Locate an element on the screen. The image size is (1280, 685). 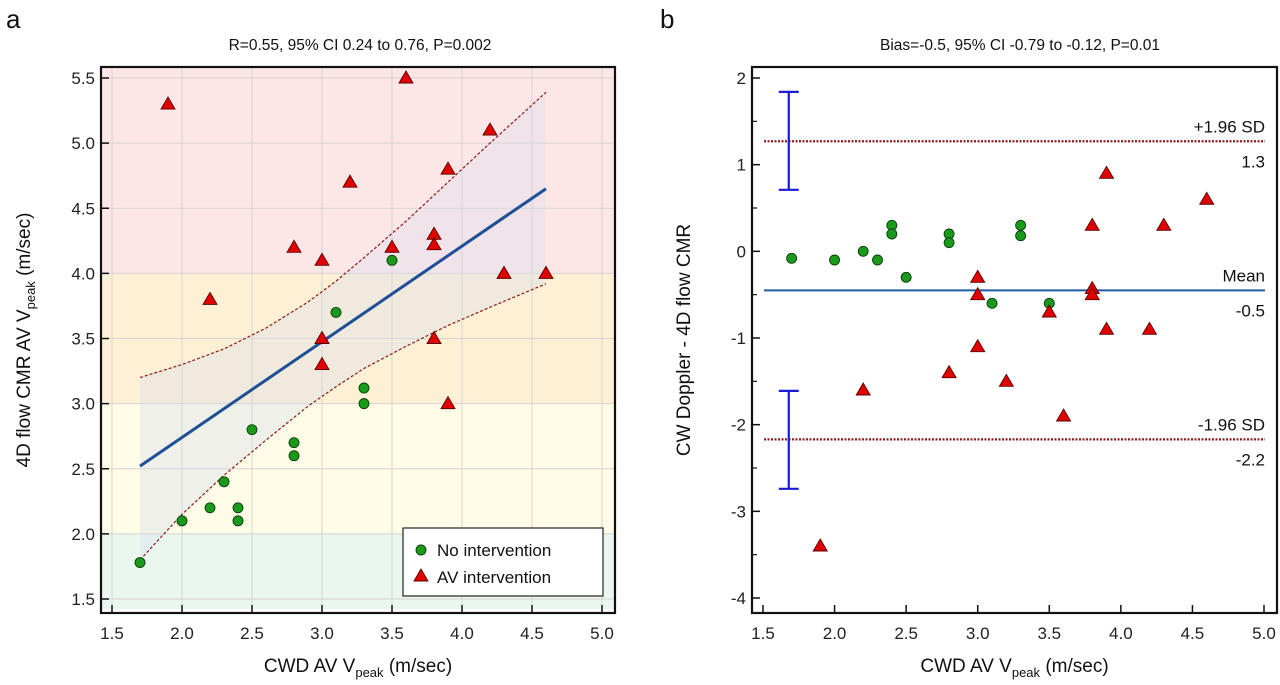
legend-label-no-intervention: No intervention is located at coordinates (494, 550).